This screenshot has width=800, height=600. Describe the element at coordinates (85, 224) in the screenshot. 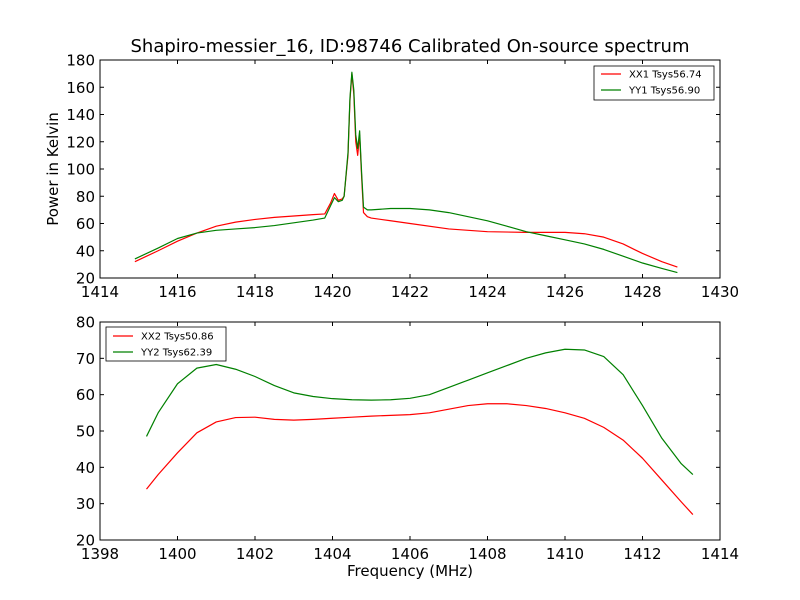

I see `top-y-tick-label: 60` at that location.